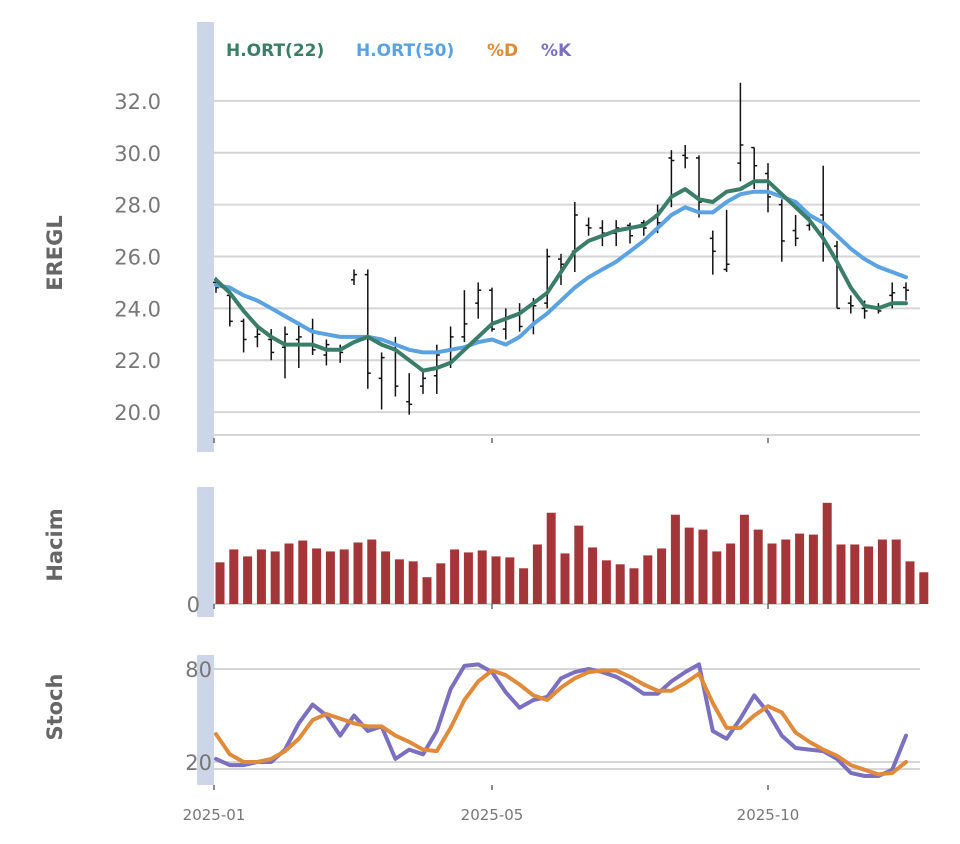 The height and width of the screenshot is (844, 960). Describe the element at coordinates (137, 309) in the screenshot. I see `price-tick-label: 24.0` at that location.